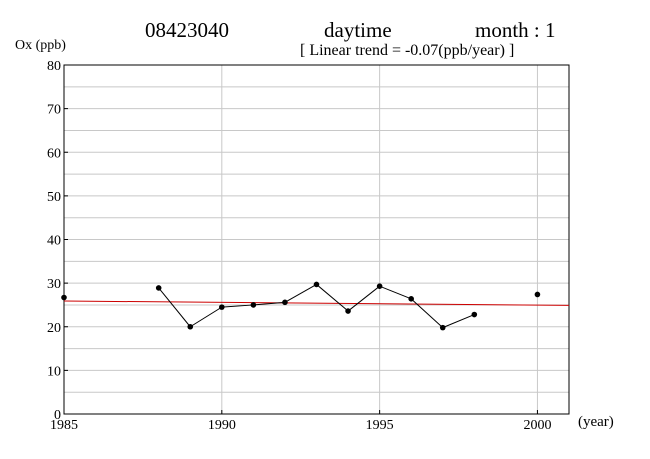 Image resolution: width=650 pixels, height=459 pixels. I want to click on y-tick-label: 20, so click(54, 328).